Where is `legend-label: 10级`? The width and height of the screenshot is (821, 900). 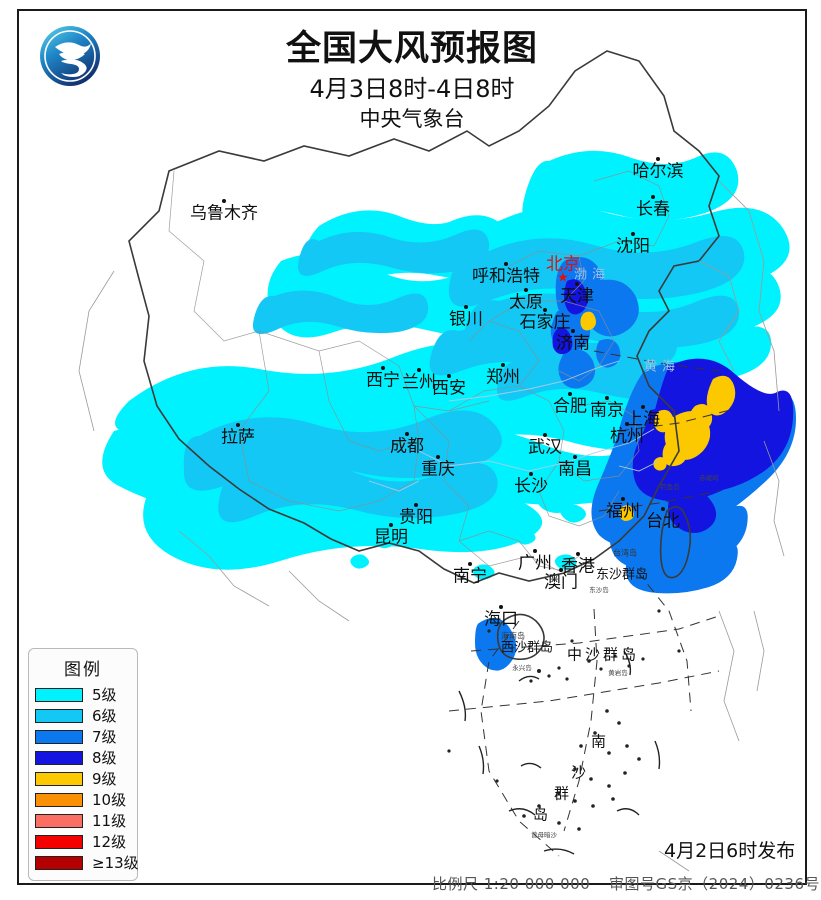 legend-label: 10级 is located at coordinates (109, 800).